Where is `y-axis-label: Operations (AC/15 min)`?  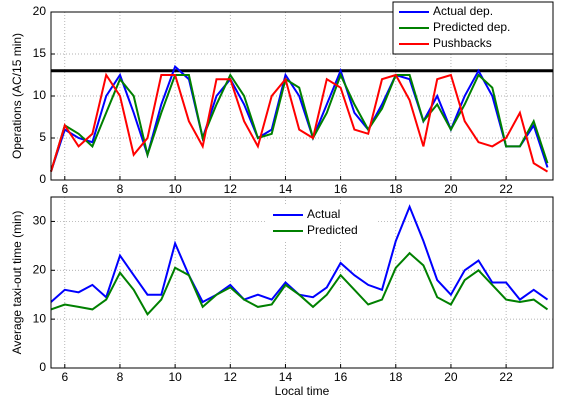 y-axis-label: Operations (AC/15 min) is located at coordinates (17, 96).